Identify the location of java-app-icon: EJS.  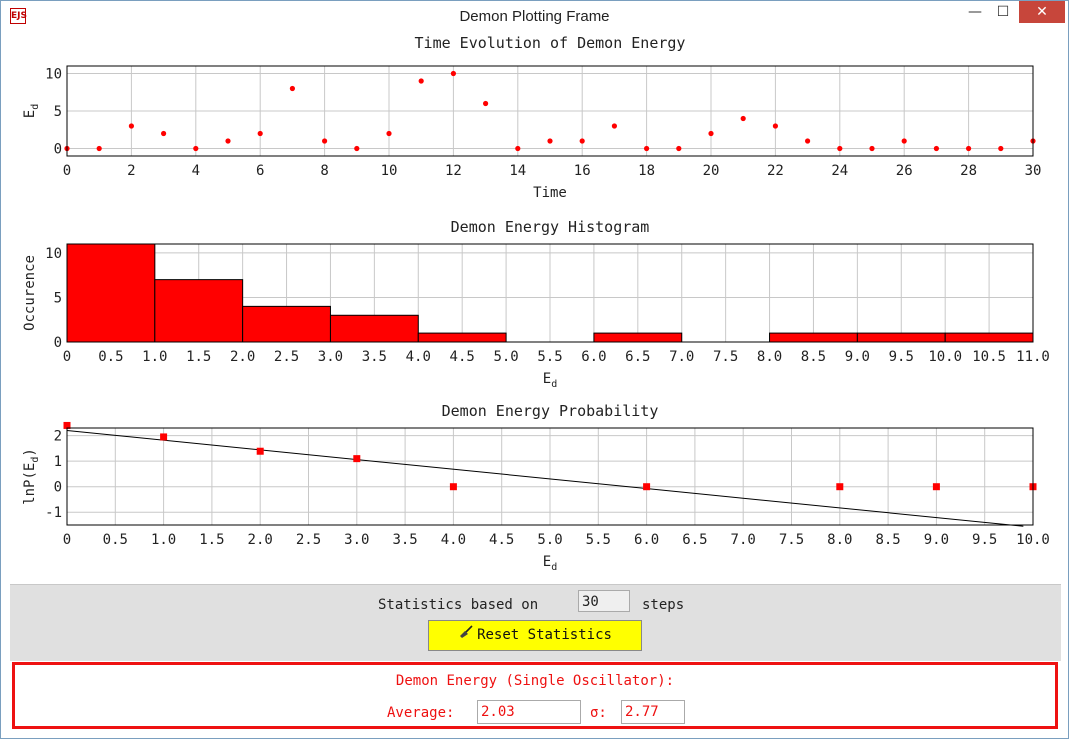
(18, 16).